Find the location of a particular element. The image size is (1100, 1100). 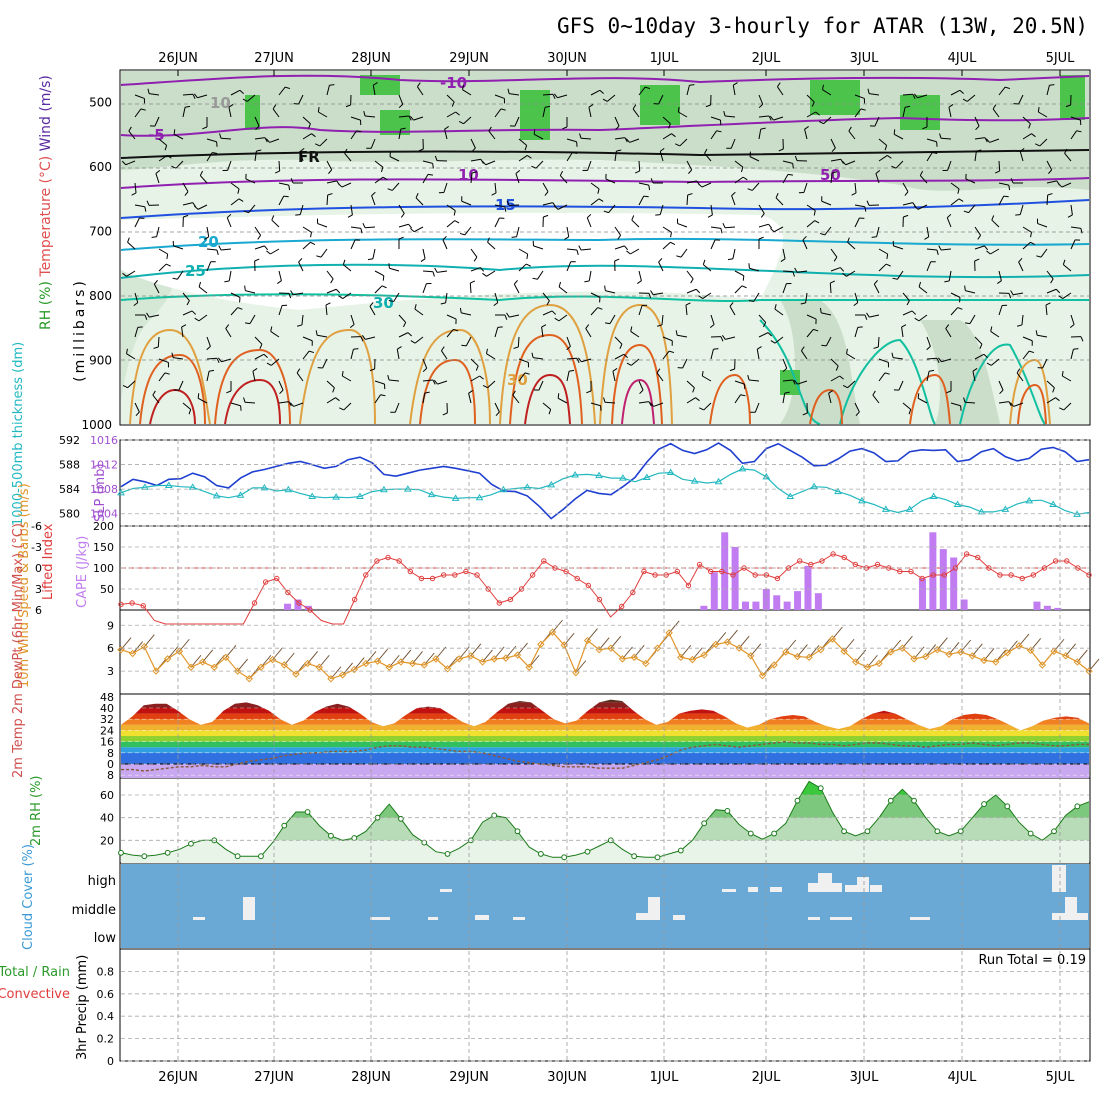

date-label-top: 28JUN is located at coordinates (371, 58).